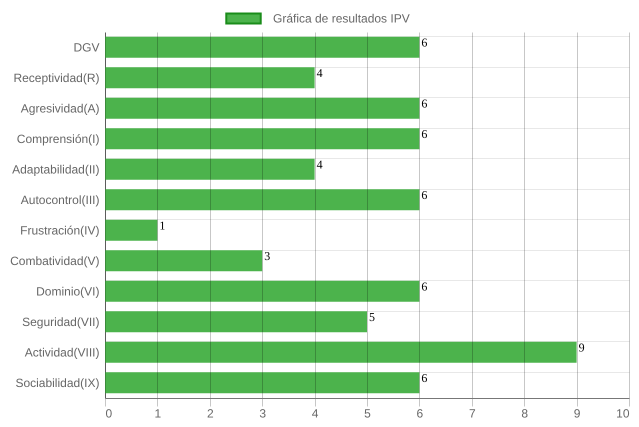 The height and width of the screenshot is (427, 639). What do you see at coordinates (262, 413) in the screenshot?
I see `x-tick-label: 3` at bounding box center [262, 413].